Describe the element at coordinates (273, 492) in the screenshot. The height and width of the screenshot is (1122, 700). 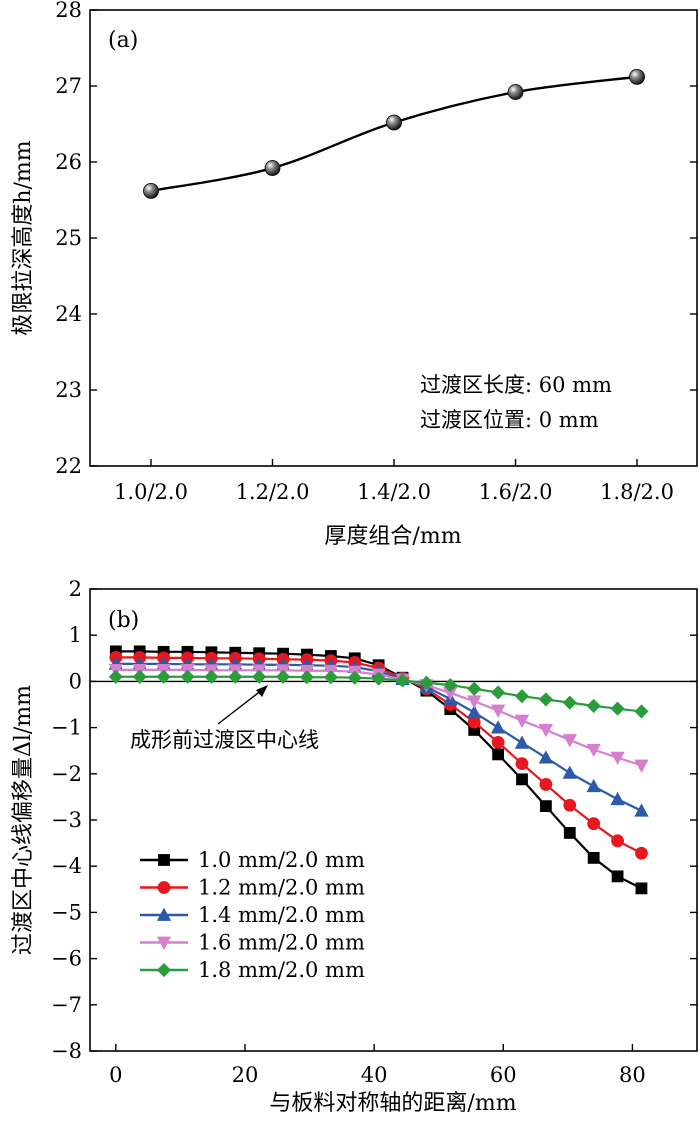
I see `x-tick-label-a: 1.2/2.0` at that location.